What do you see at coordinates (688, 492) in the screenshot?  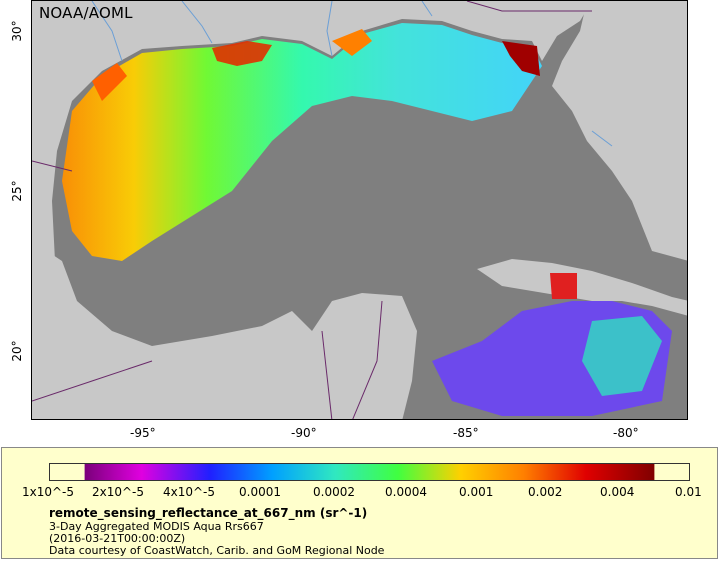 I see `colorbar-tick-9: 0.01` at bounding box center [688, 492].